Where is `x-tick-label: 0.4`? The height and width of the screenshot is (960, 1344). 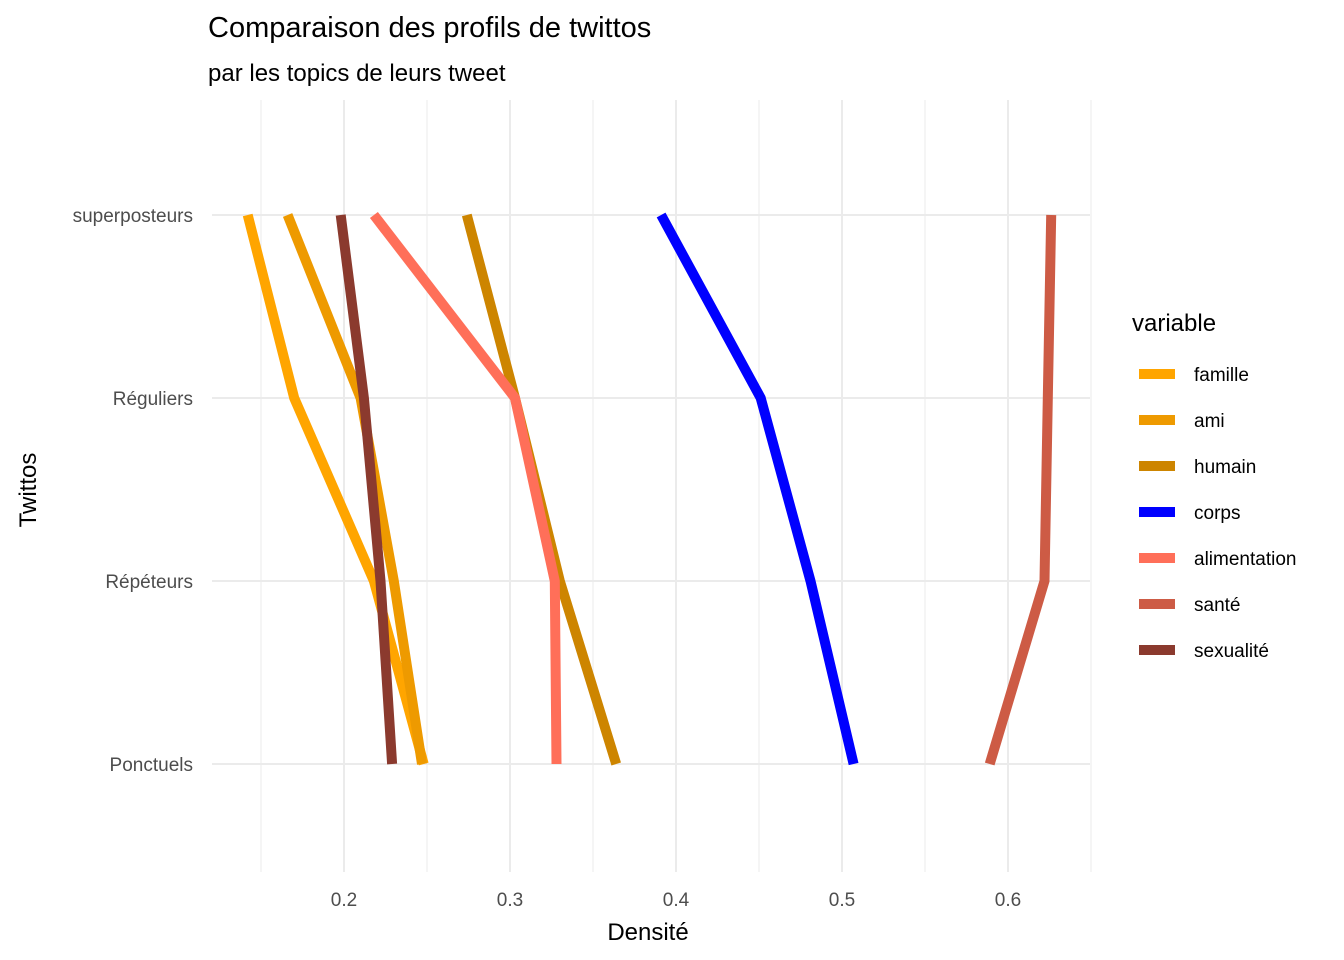 x-tick-label: 0.4 is located at coordinates (676, 900).